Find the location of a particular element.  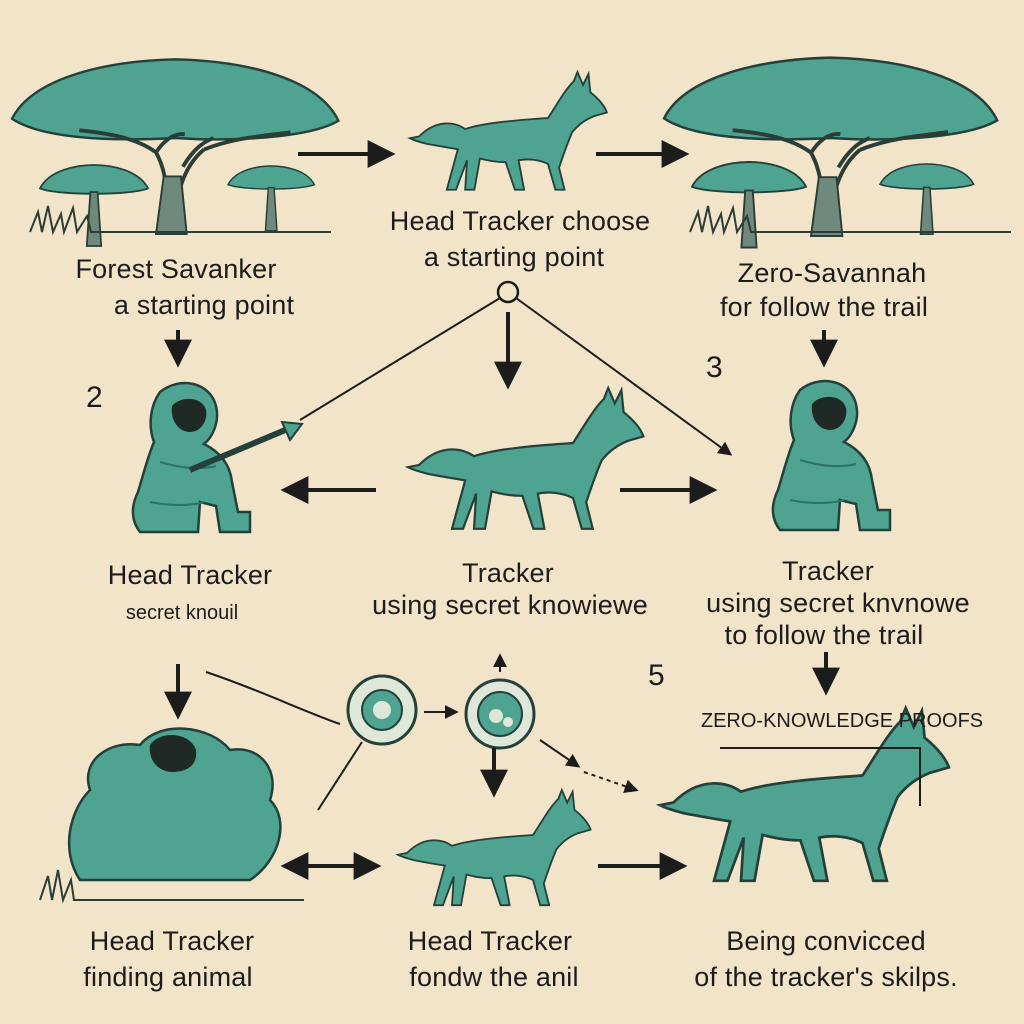

label-bot-left-2: finding animal is located at coordinates (168, 977).